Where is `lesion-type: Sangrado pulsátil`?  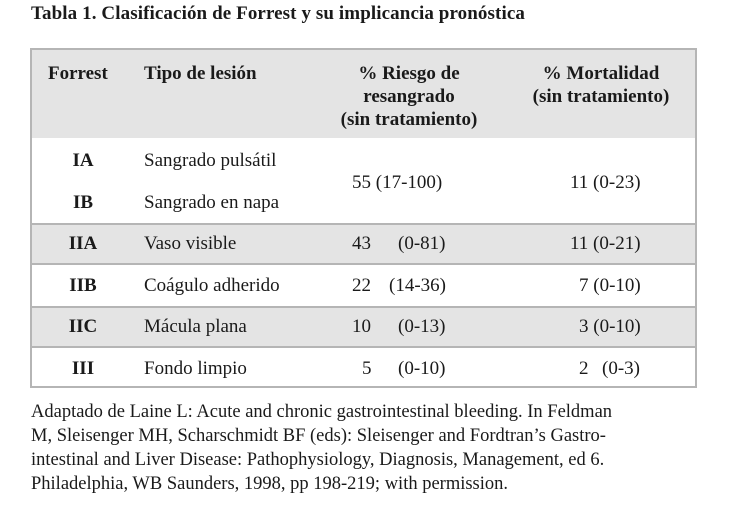
lesion-type: Sangrado pulsátil is located at coordinates (210, 160).